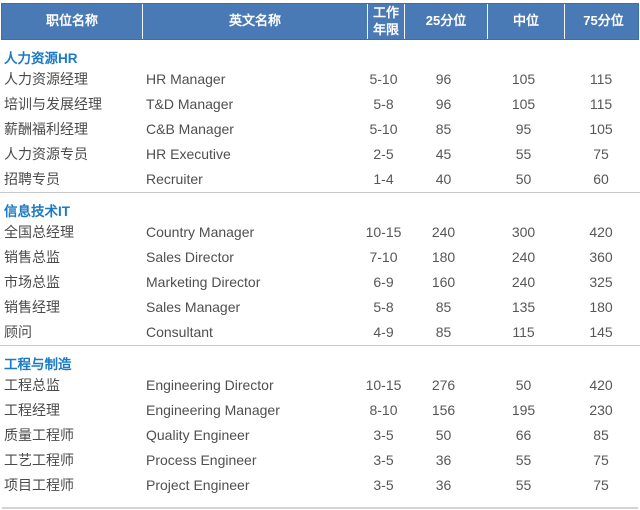 Image resolution: width=640 pixels, height=510 pixels. I want to click on cell-english-name: HR Executive, so click(188, 153).